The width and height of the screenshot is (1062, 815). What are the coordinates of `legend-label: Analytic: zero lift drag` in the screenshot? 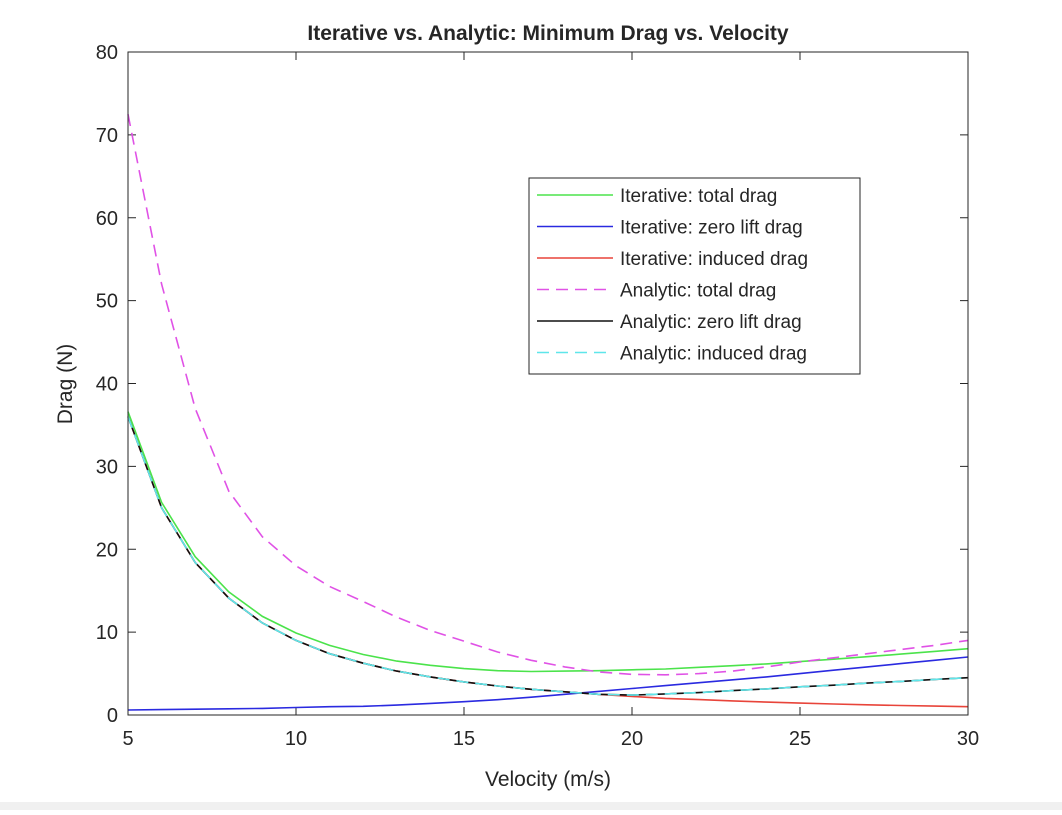 It's located at (711, 322).